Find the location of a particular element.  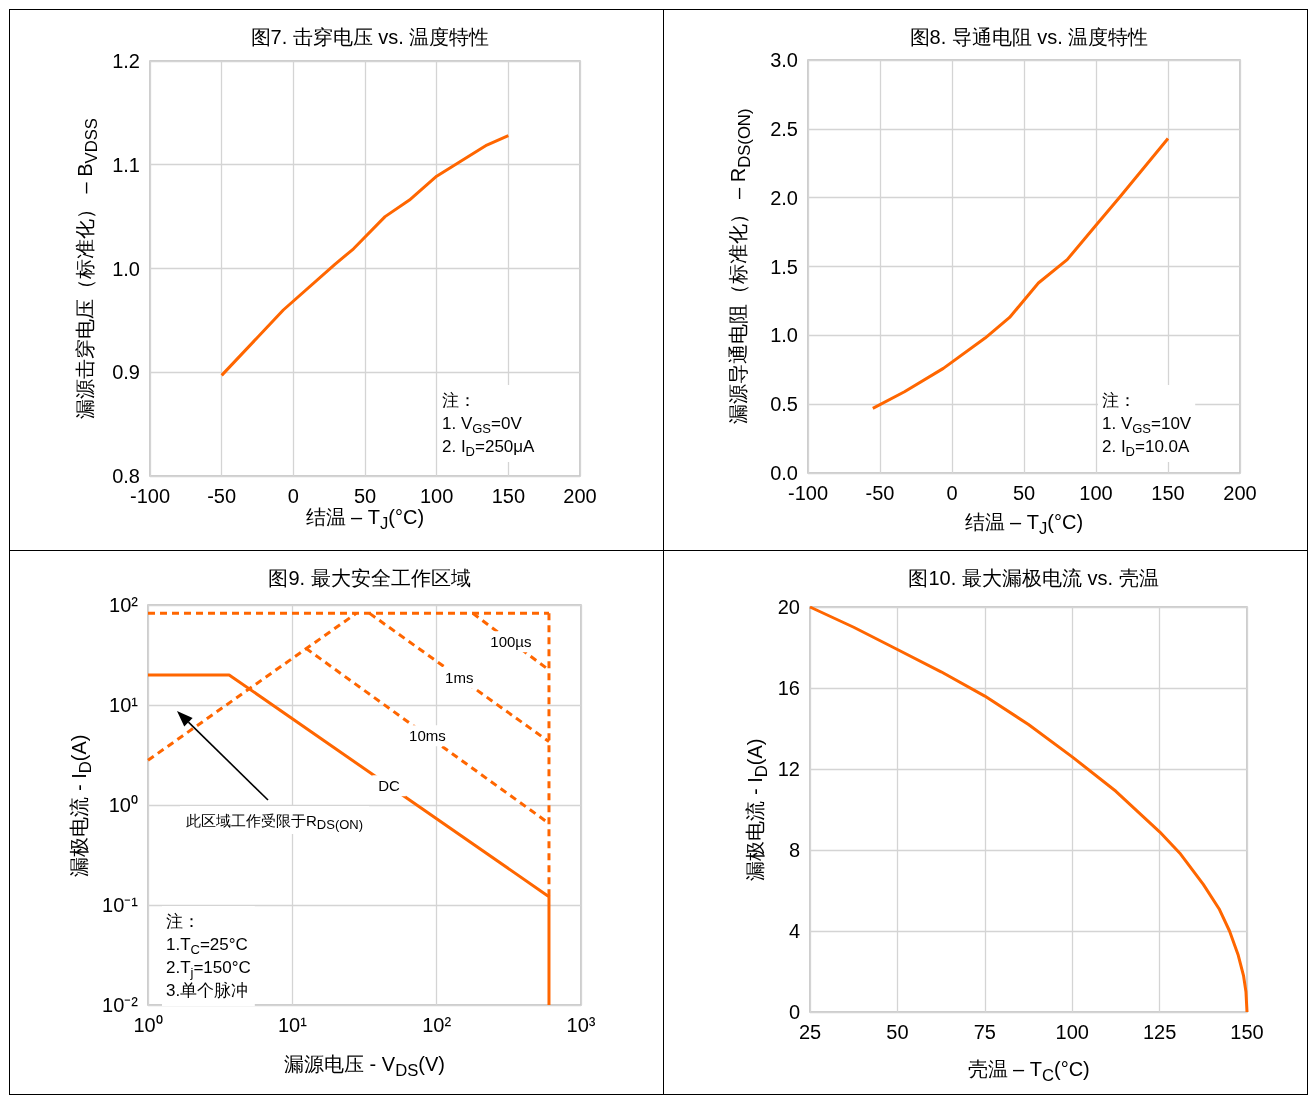

y-tick-label: 0.9 is located at coordinates (126, 372).